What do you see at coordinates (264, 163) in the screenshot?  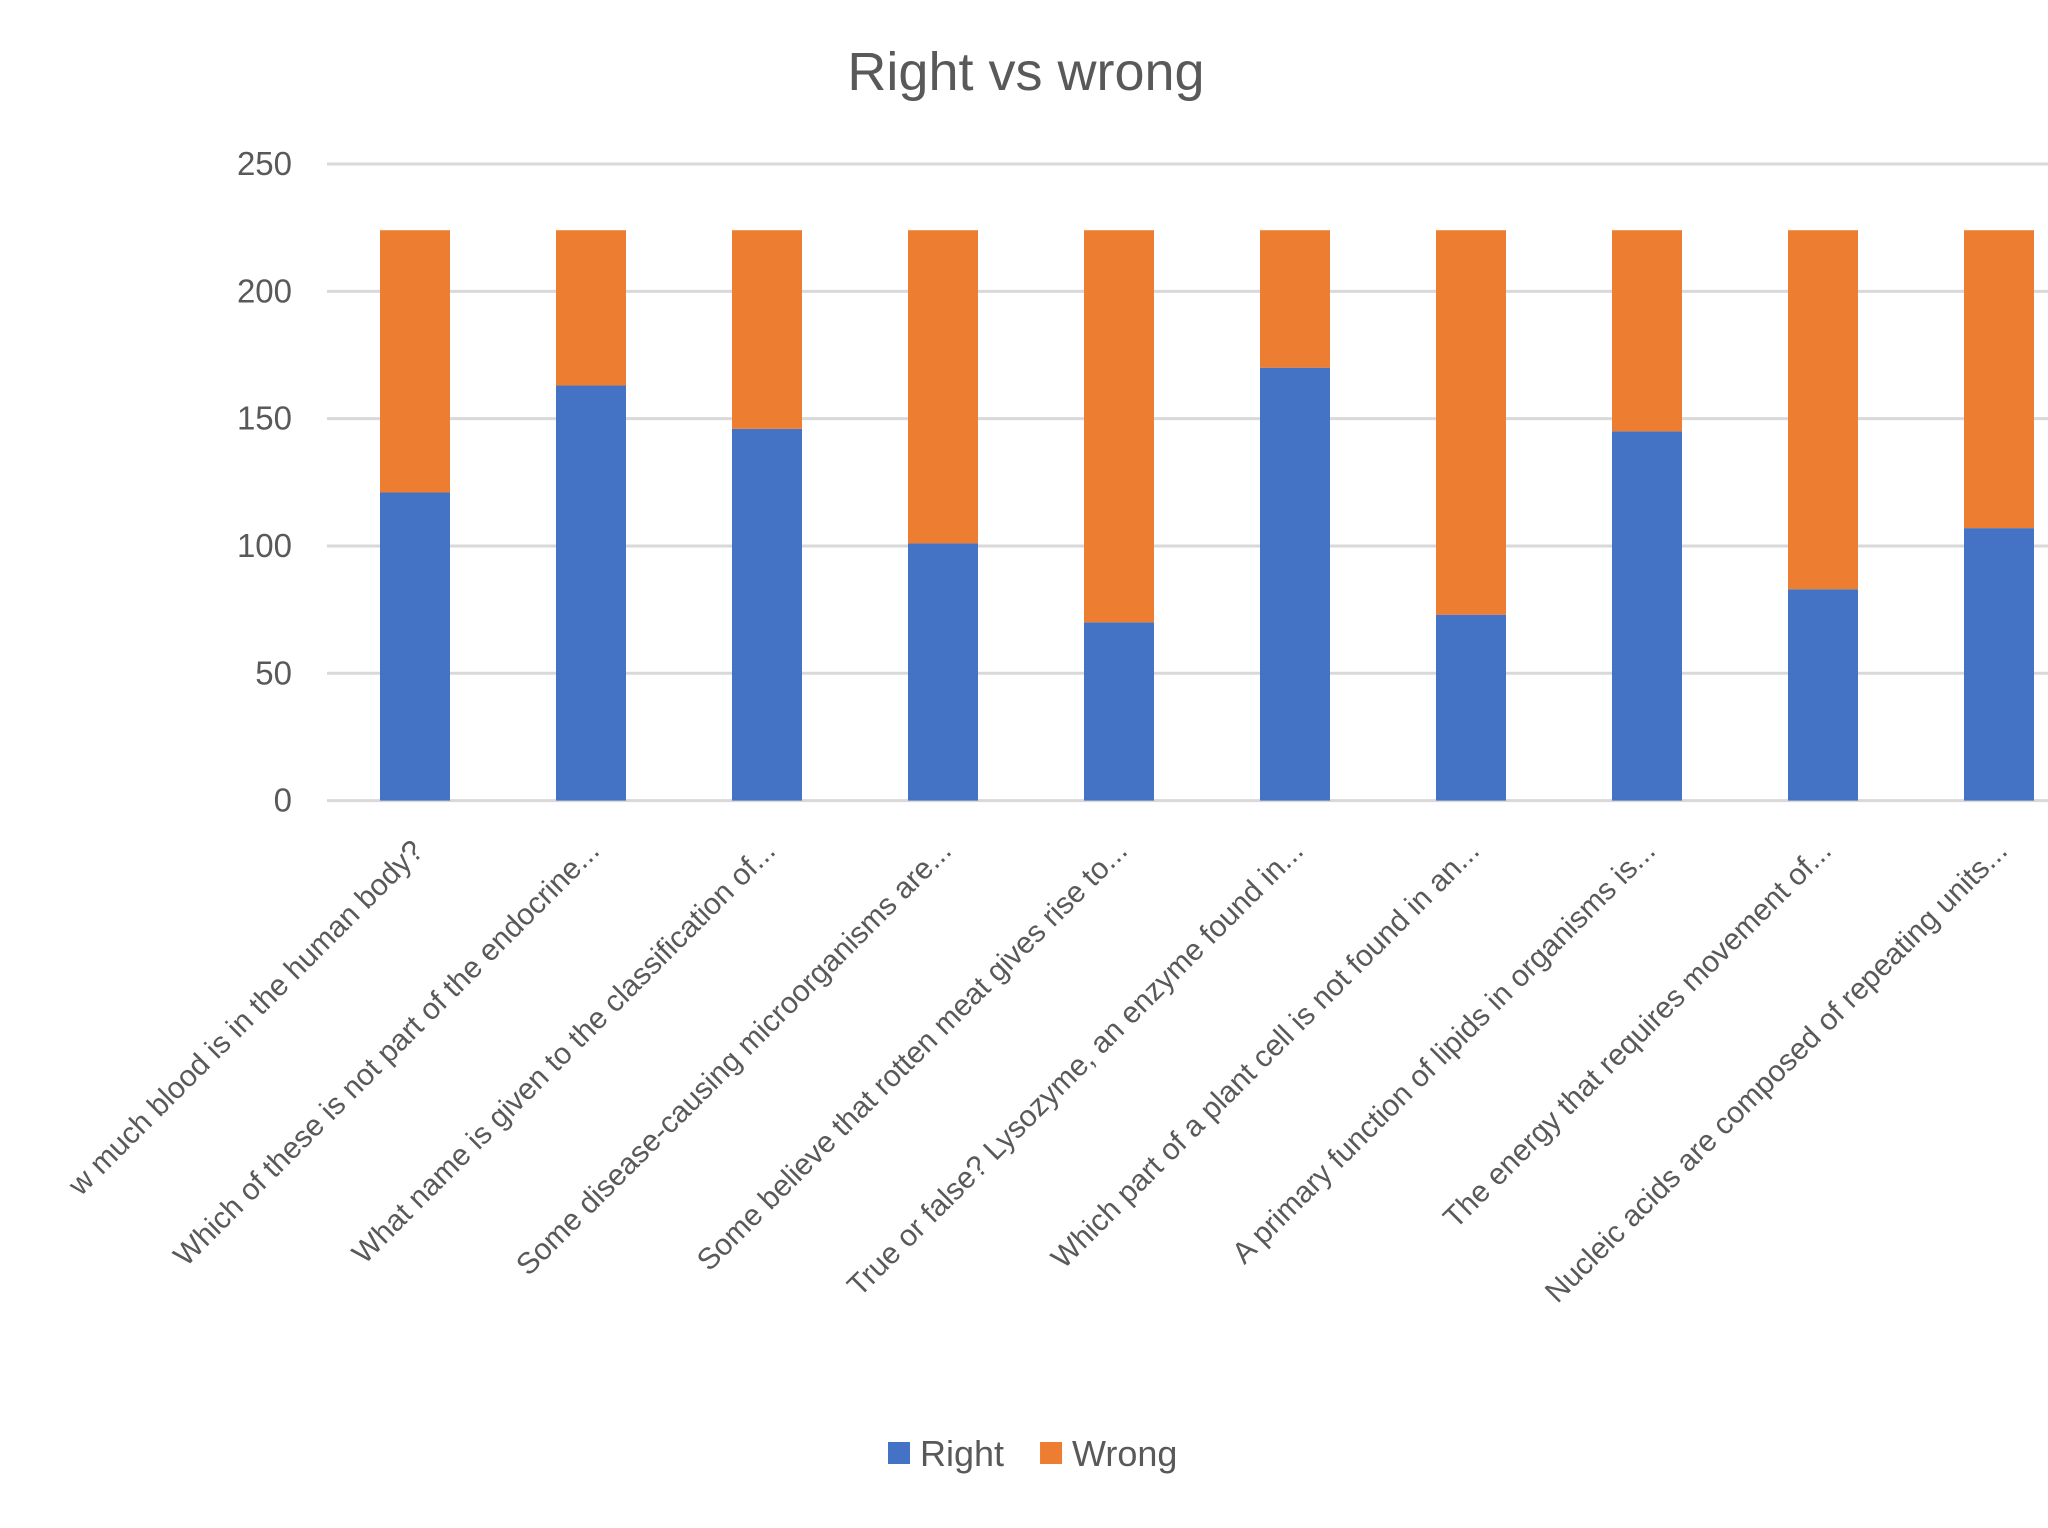 I see `y-tick-label: 250` at bounding box center [264, 163].